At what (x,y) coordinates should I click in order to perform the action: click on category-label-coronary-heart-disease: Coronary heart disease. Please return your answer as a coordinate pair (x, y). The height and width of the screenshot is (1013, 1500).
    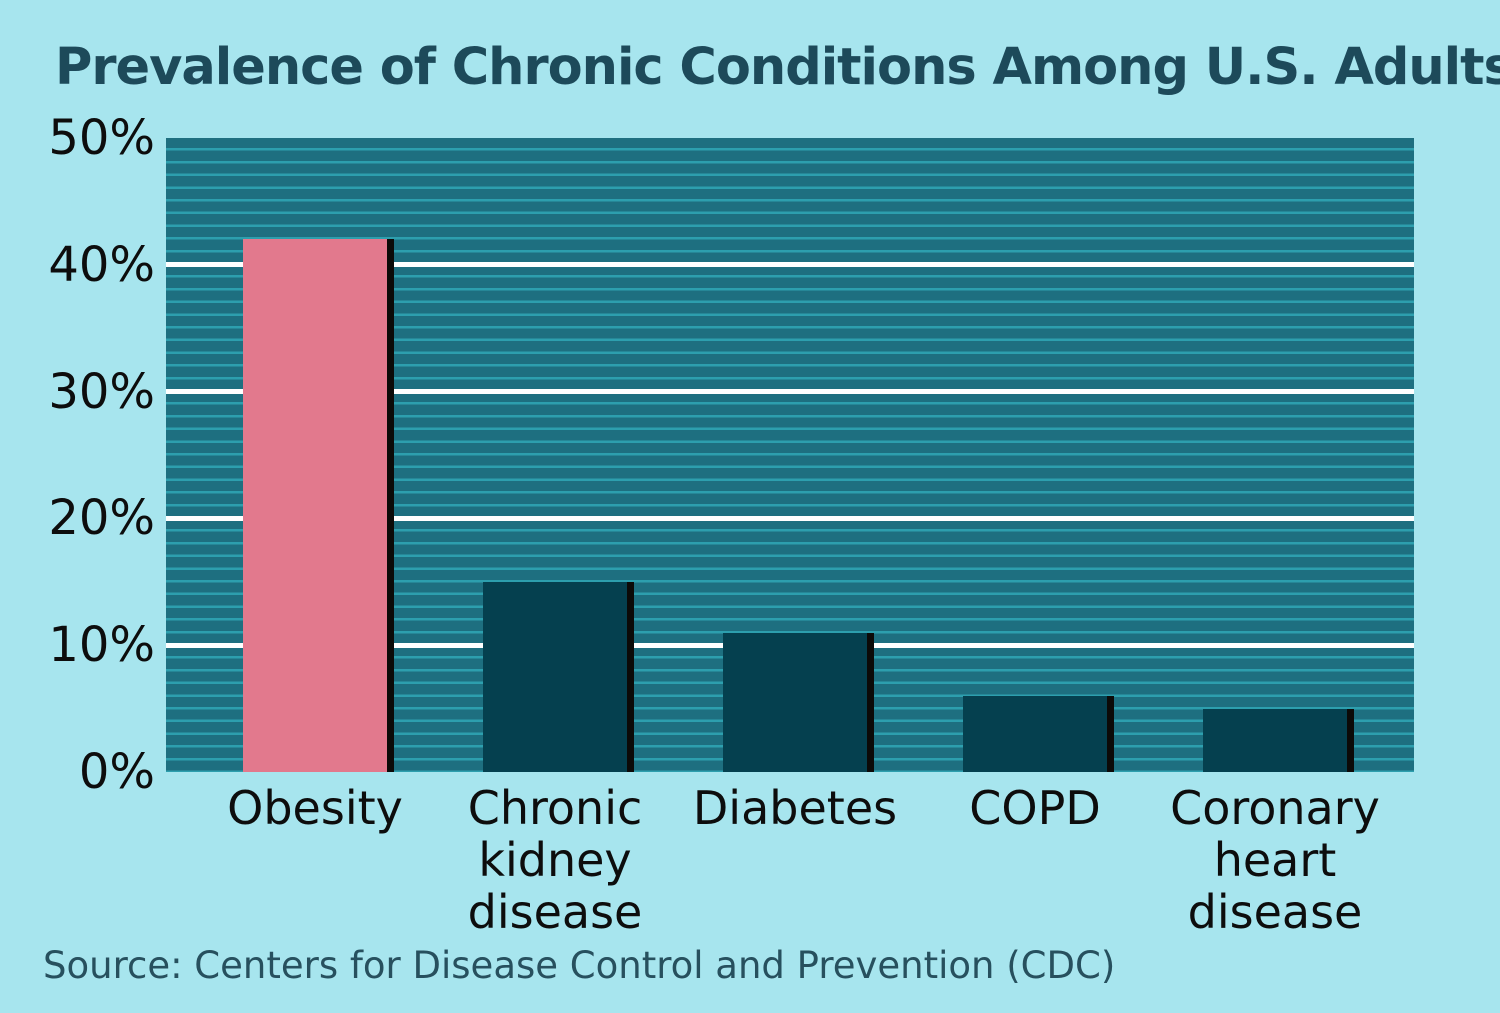
    Looking at the image, I should click on (1275, 860).